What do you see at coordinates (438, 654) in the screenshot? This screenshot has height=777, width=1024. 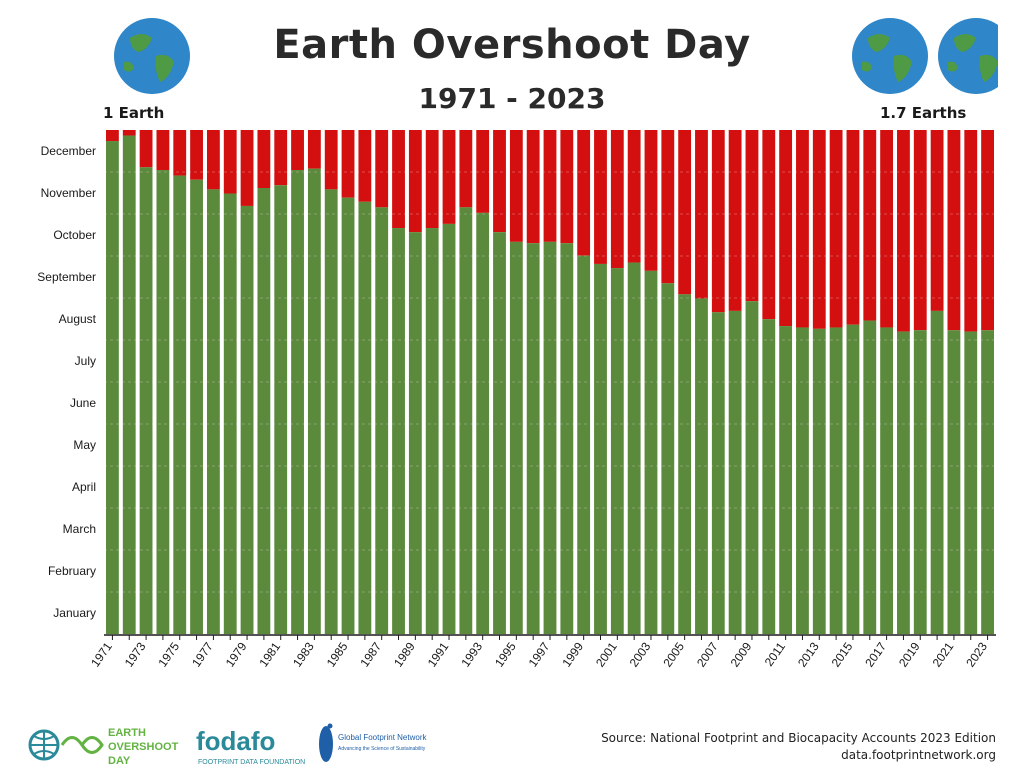 I see `x-tick-label: 1991` at bounding box center [438, 654].